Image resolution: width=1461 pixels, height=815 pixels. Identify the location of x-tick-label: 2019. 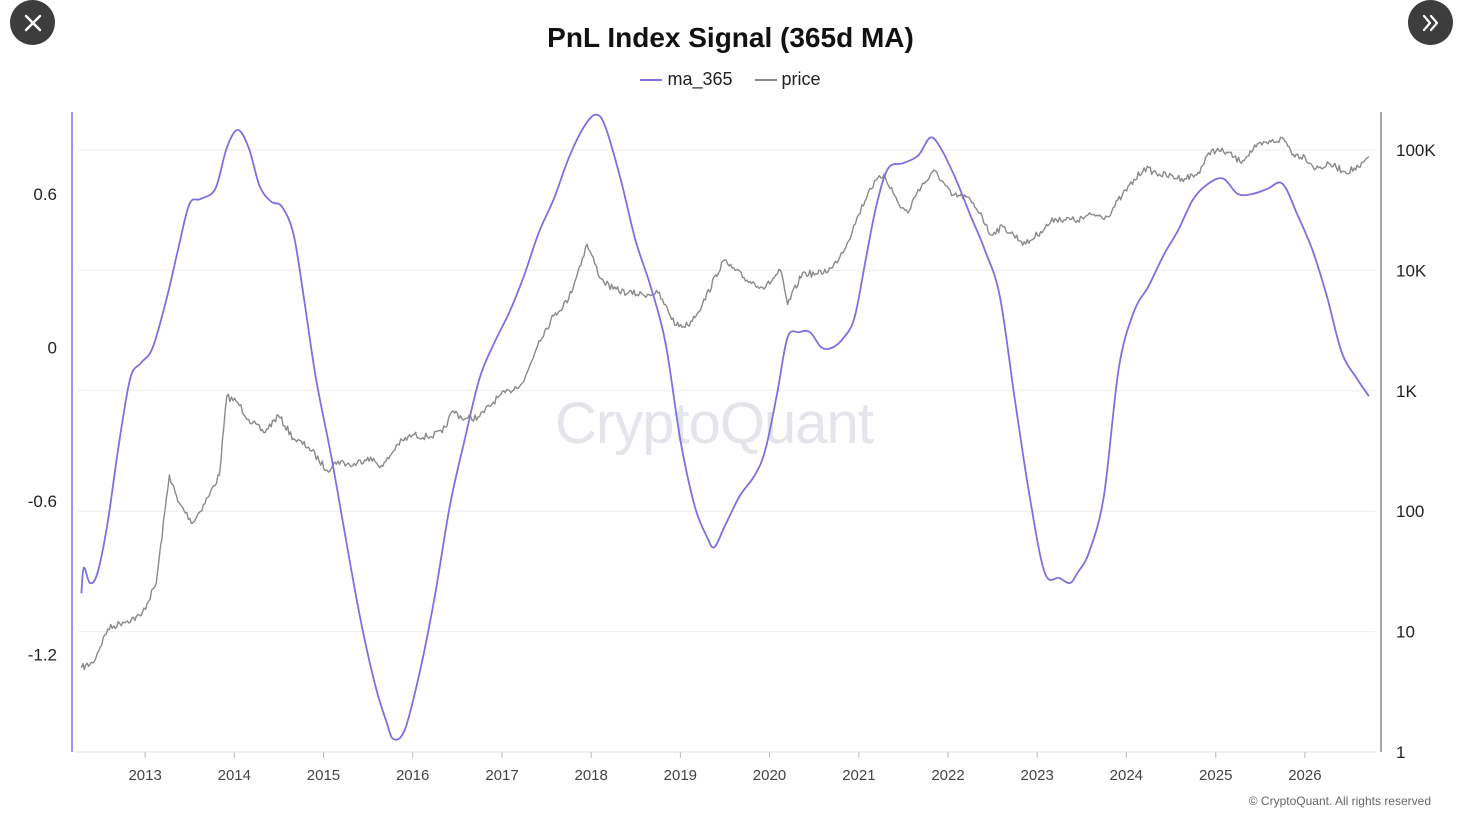
(680, 775).